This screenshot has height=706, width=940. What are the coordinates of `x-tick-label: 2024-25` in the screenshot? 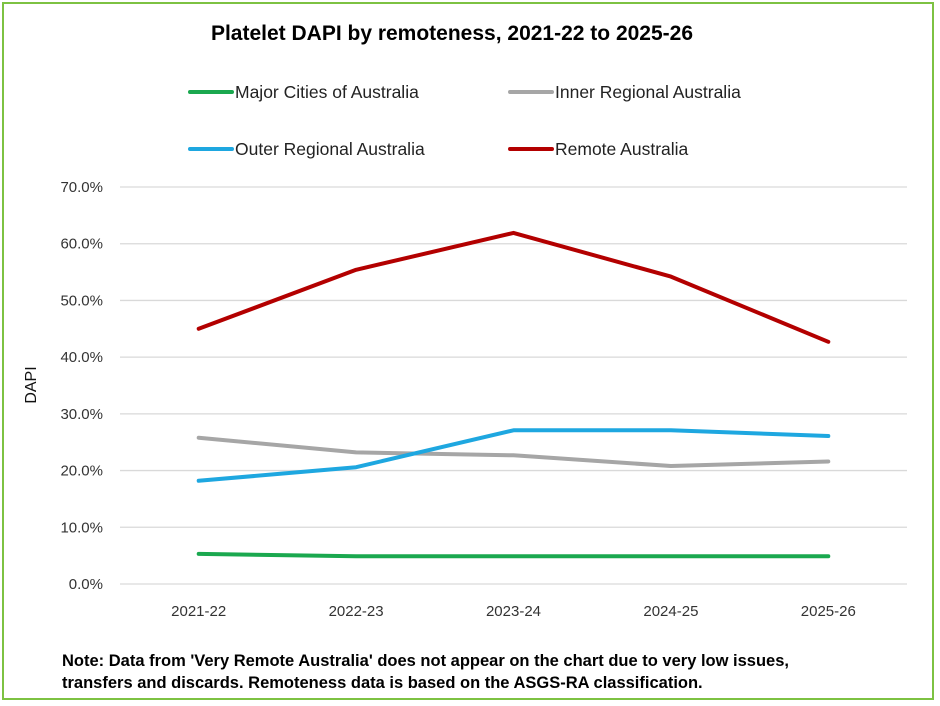 It's located at (670, 611).